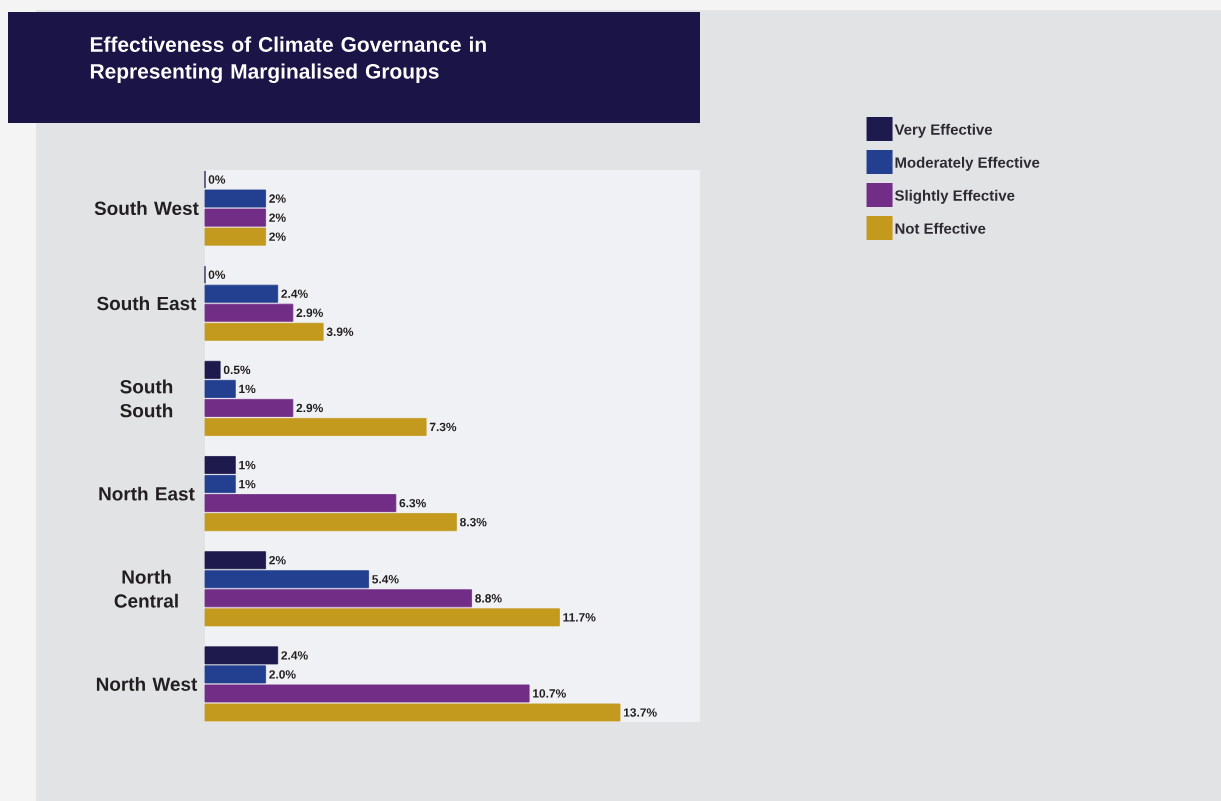  Describe the element at coordinates (967, 163) in the screenshot. I see `legend-label: Moderately Effective` at that location.